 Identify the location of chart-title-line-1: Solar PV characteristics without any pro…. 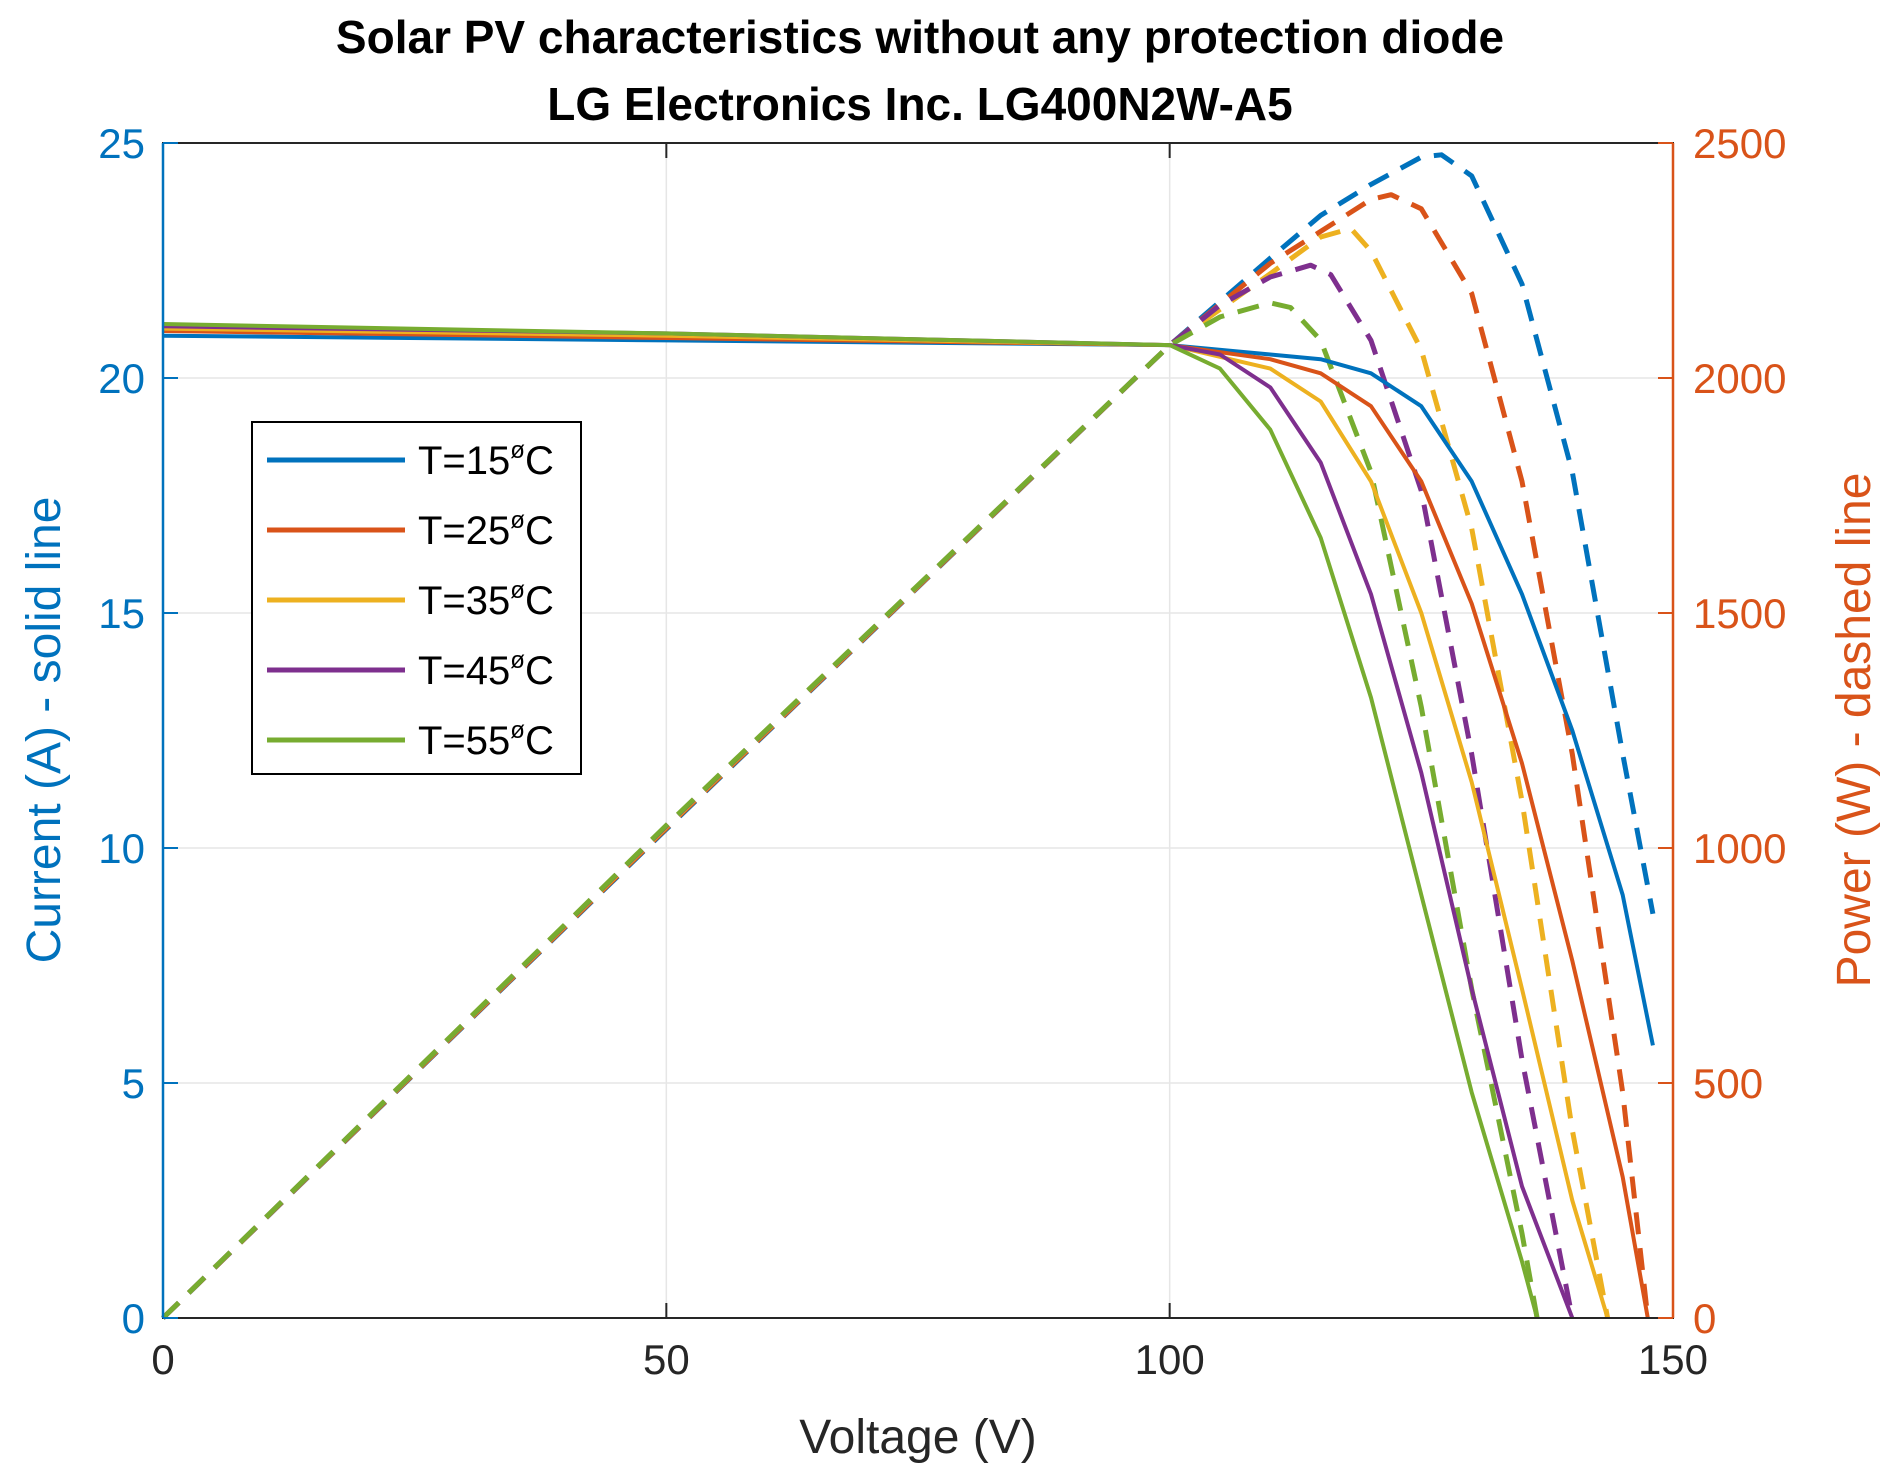
(920, 37).